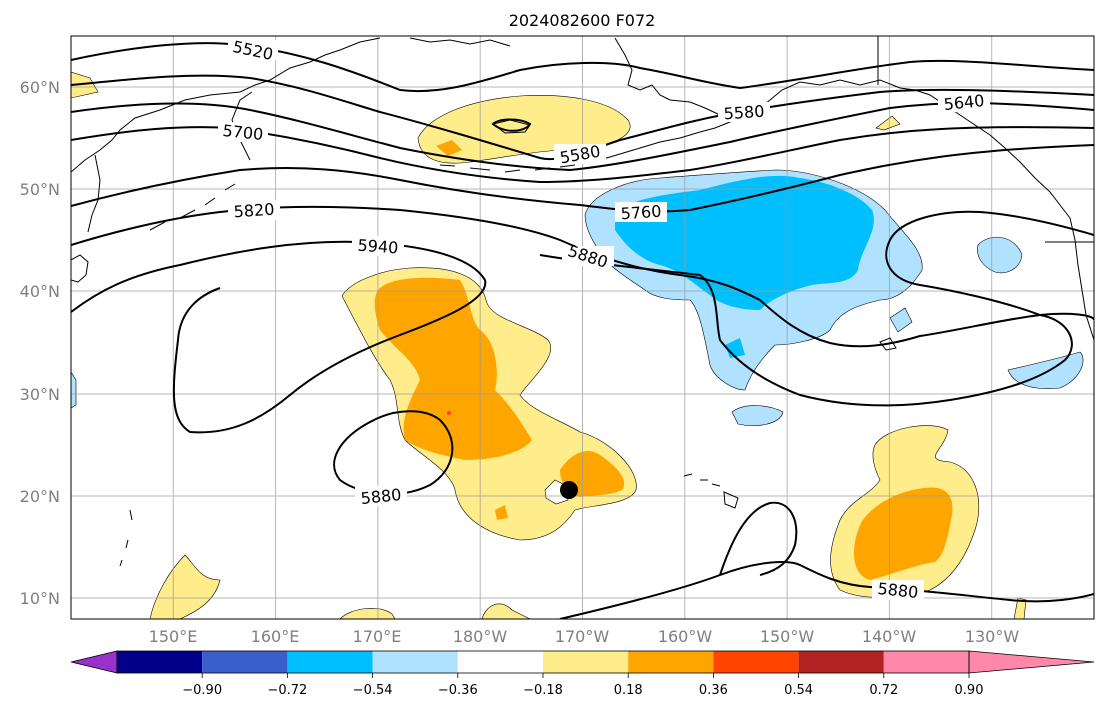 This screenshot has width=1105, height=712. I want to click on coastline-kuril, so click(192, 207).